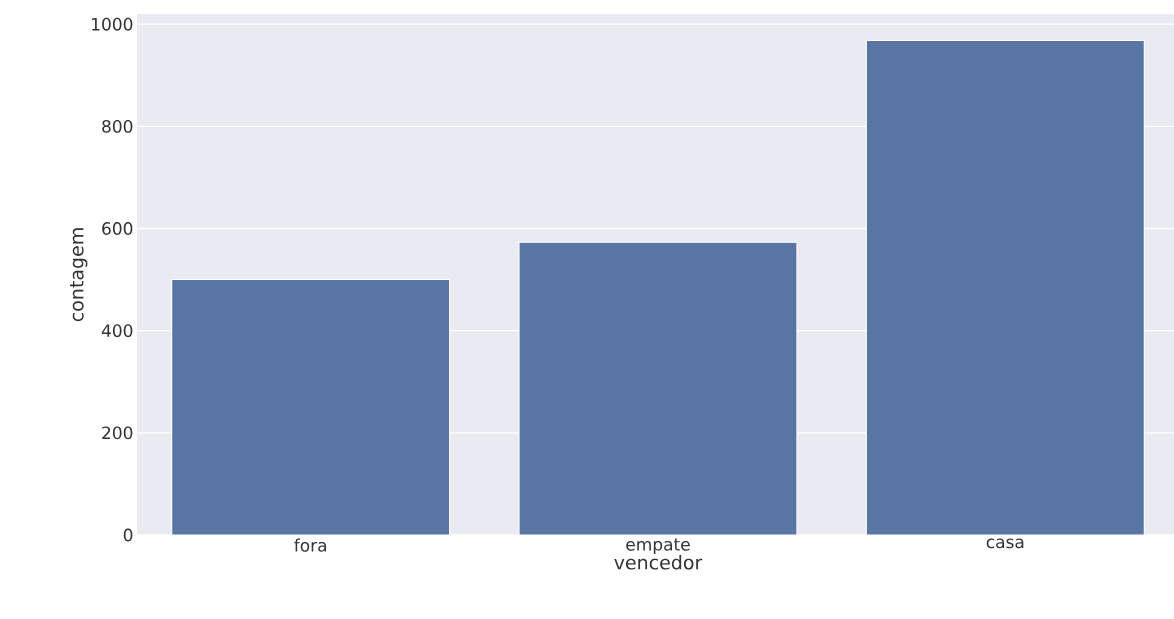 The width and height of the screenshot is (1174, 619). I want to click on x-tick-label: casa, so click(1005, 543).